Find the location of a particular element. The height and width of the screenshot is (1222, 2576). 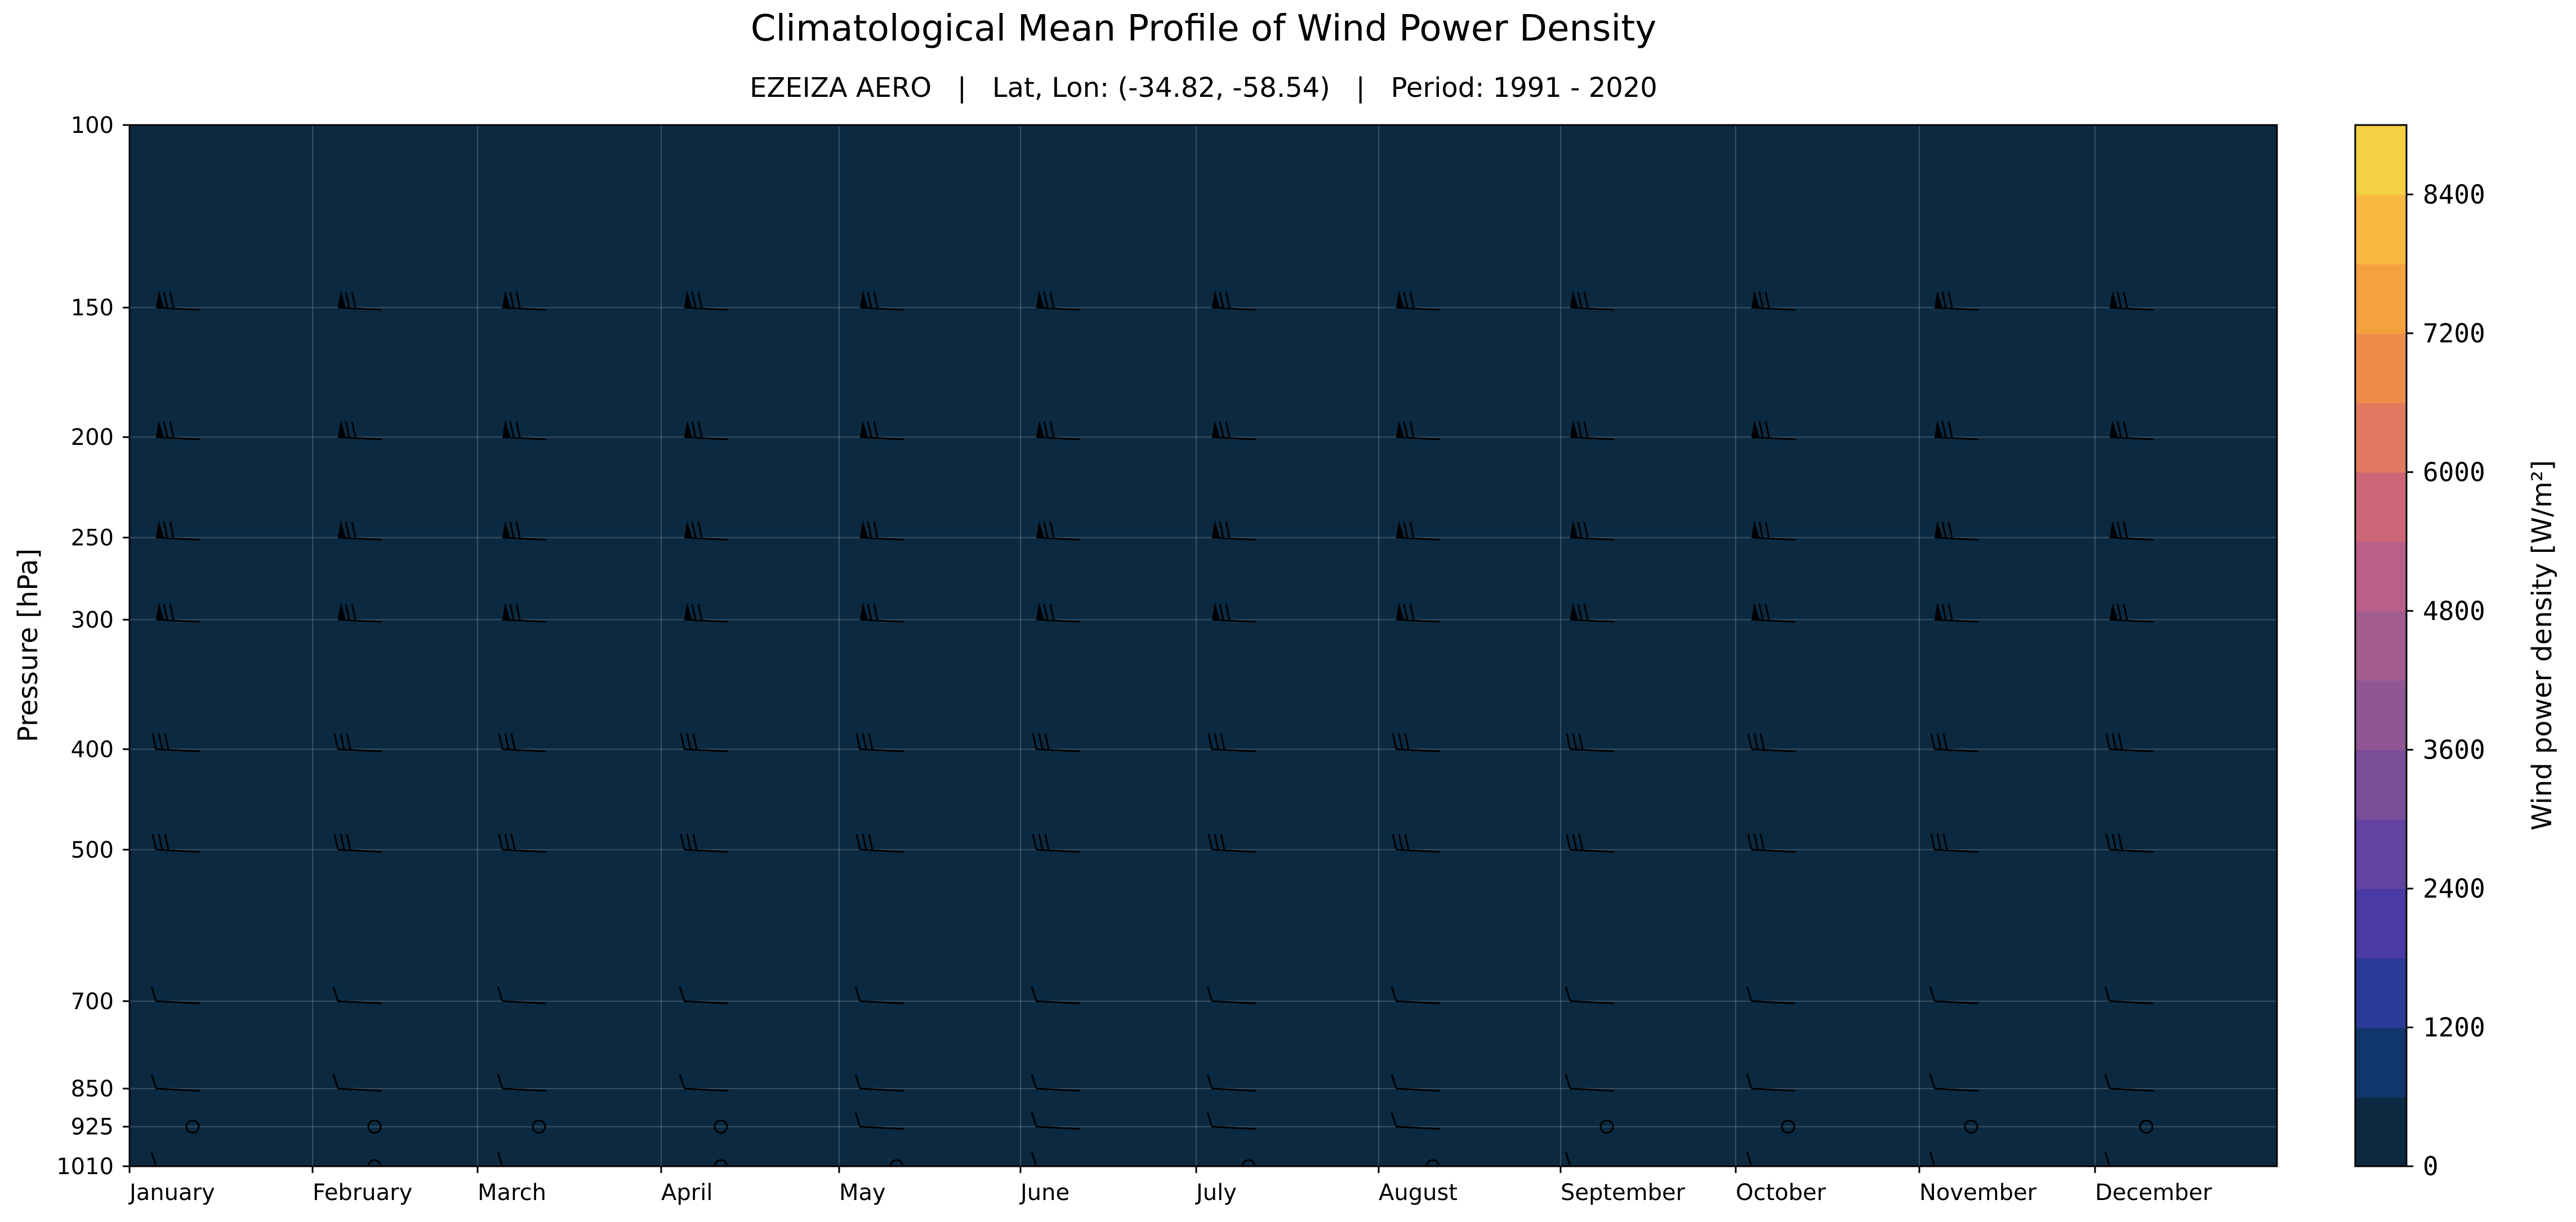

y-tick-label: 200 is located at coordinates (92, 438).